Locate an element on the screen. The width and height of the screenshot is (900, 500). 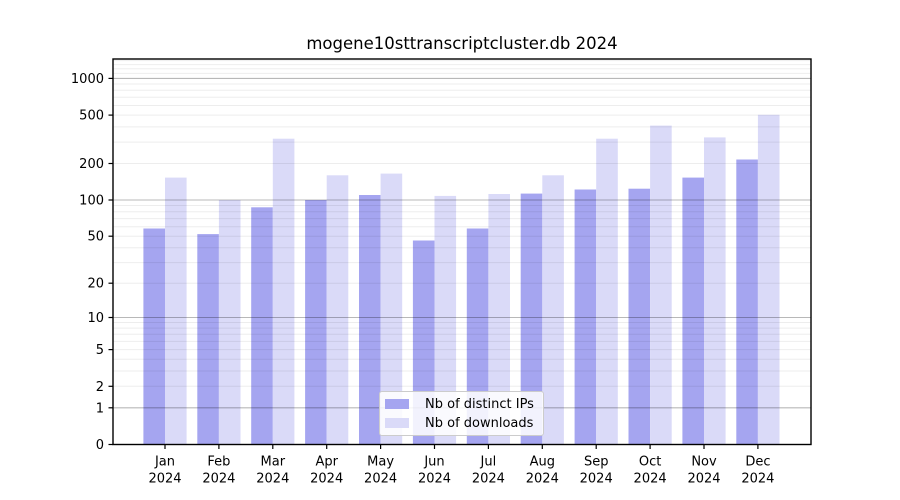
legend-swatch-distinct-ips is located at coordinates (397, 404).